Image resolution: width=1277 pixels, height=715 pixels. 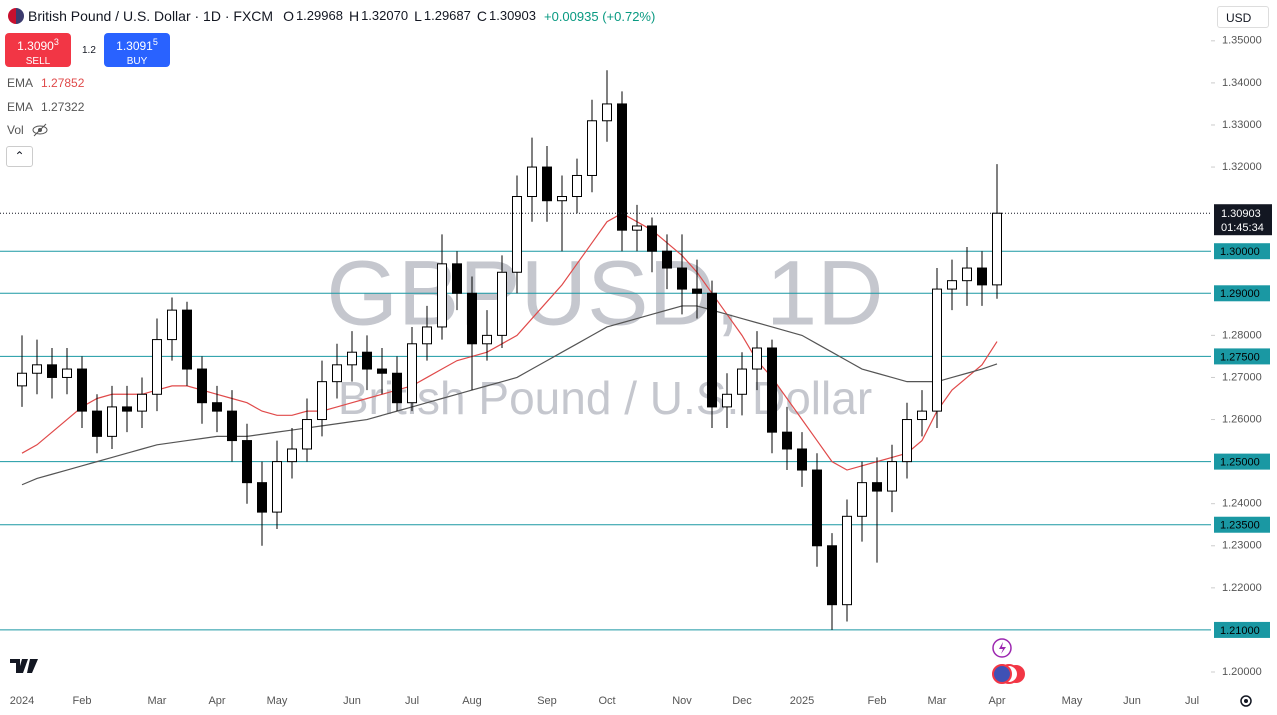 What do you see at coordinates (15, 130) in the screenshot?
I see `vol-label: Vol` at bounding box center [15, 130].